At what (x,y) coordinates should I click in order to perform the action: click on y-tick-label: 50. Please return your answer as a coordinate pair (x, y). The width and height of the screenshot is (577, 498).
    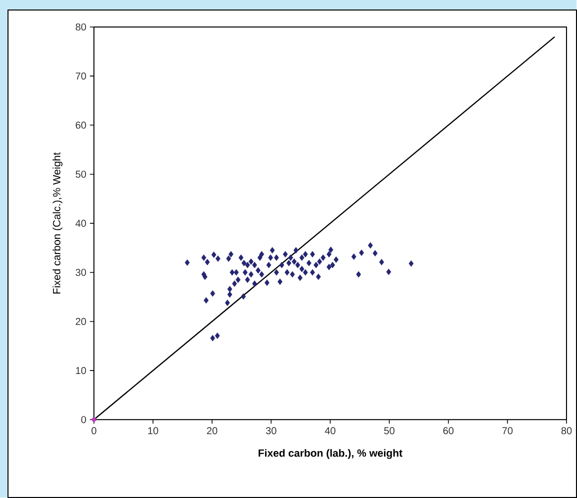
    Looking at the image, I should click on (81, 174).